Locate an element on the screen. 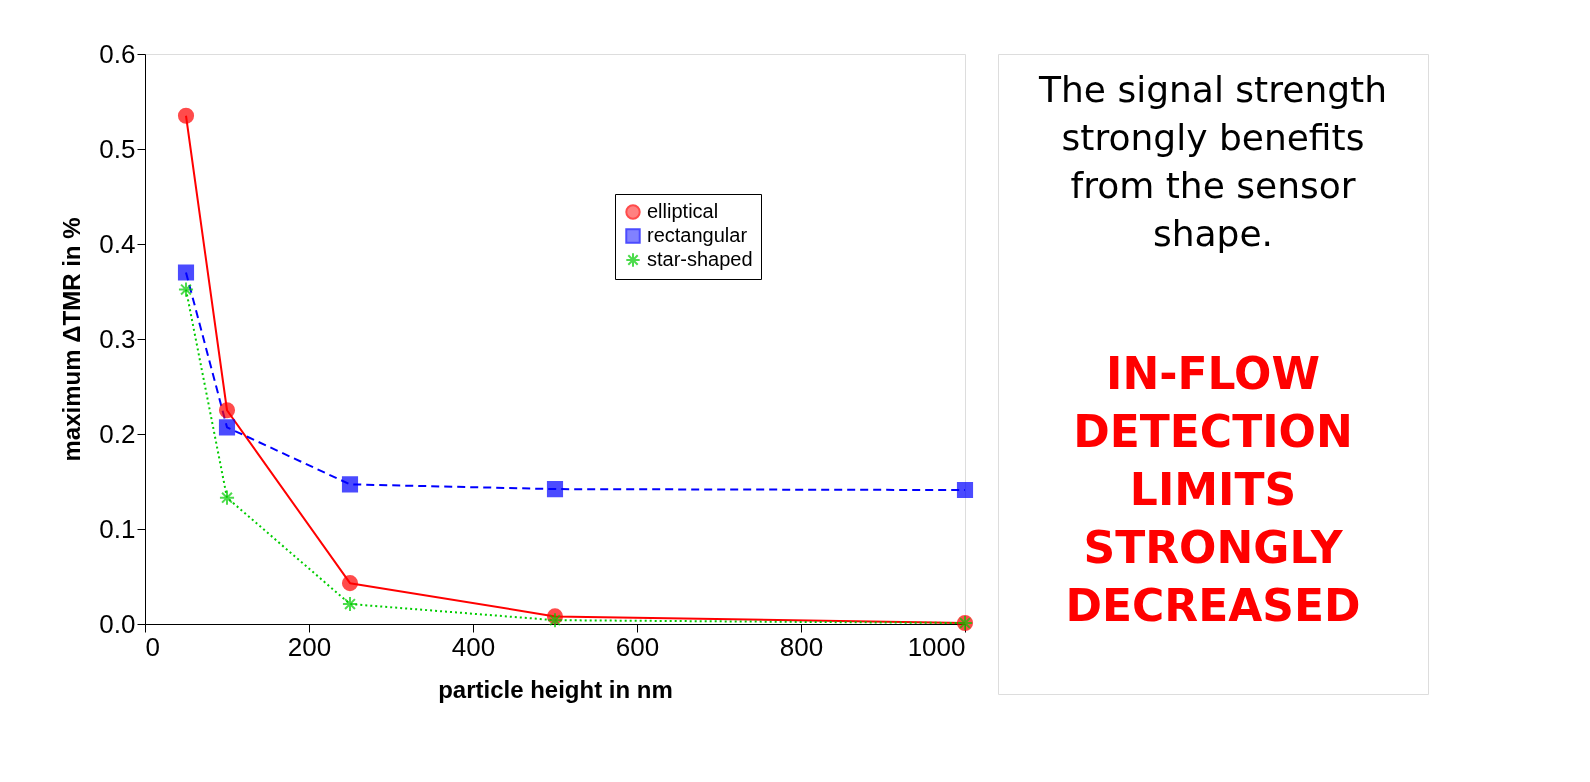 Image resolution: width=1590 pixels, height=782 pixels. y-tick-label: 0.1 is located at coordinates (117, 528).